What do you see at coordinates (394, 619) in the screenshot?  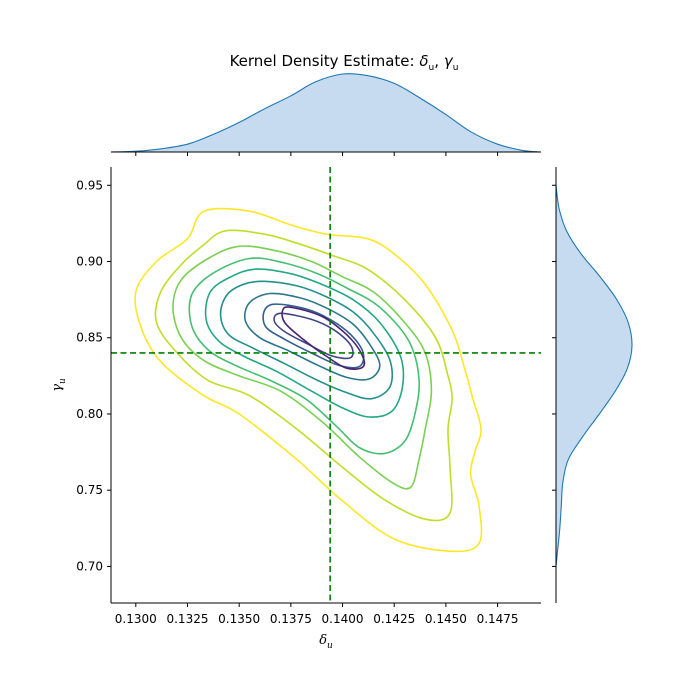 I see `x-tick-label: 0.1425` at bounding box center [394, 619].